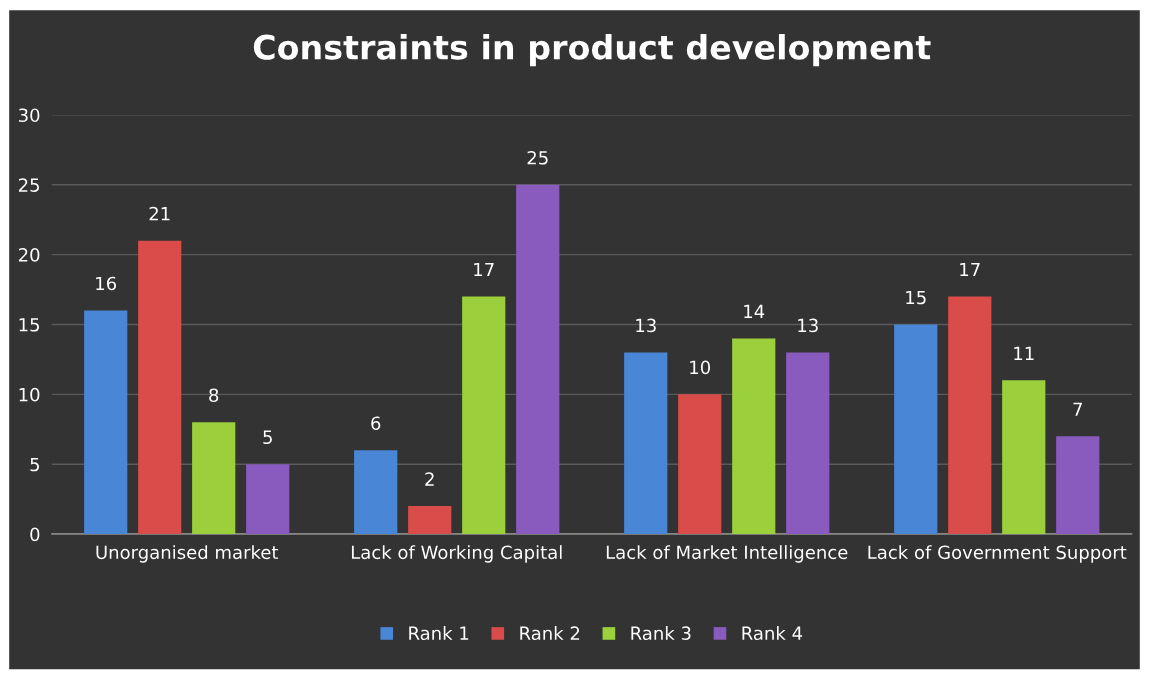 This screenshot has width=1149, height=676. I want to click on legend-label: Rank 2, so click(550, 633).